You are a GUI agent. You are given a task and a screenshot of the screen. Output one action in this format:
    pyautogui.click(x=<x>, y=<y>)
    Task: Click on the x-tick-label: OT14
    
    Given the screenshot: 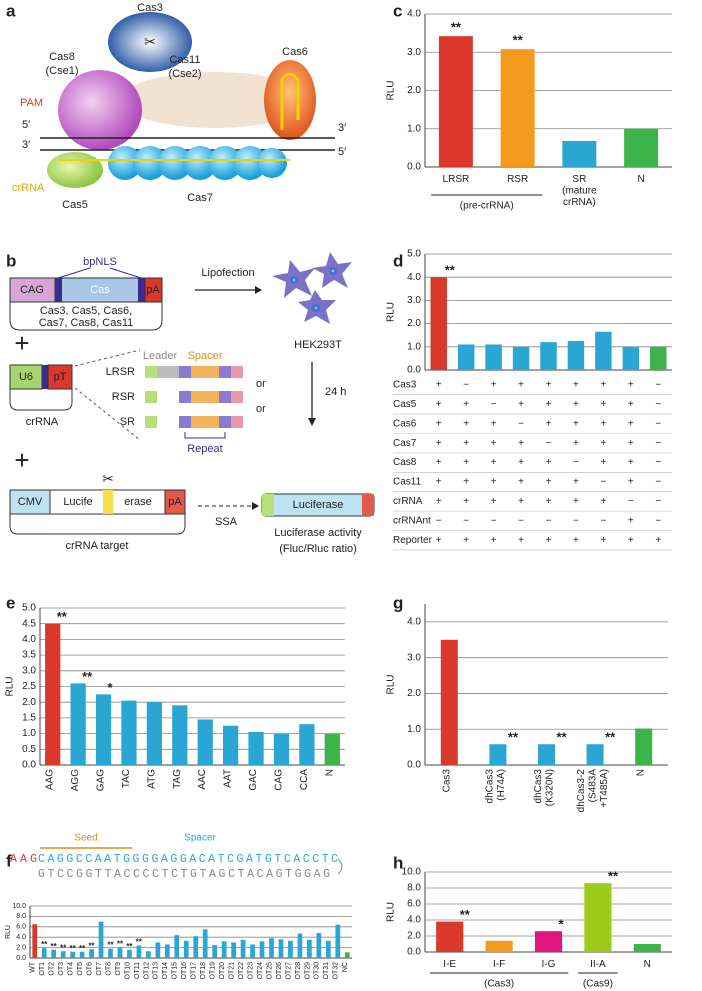 What is the action you would take?
    pyautogui.click(x=165, y=971)
    